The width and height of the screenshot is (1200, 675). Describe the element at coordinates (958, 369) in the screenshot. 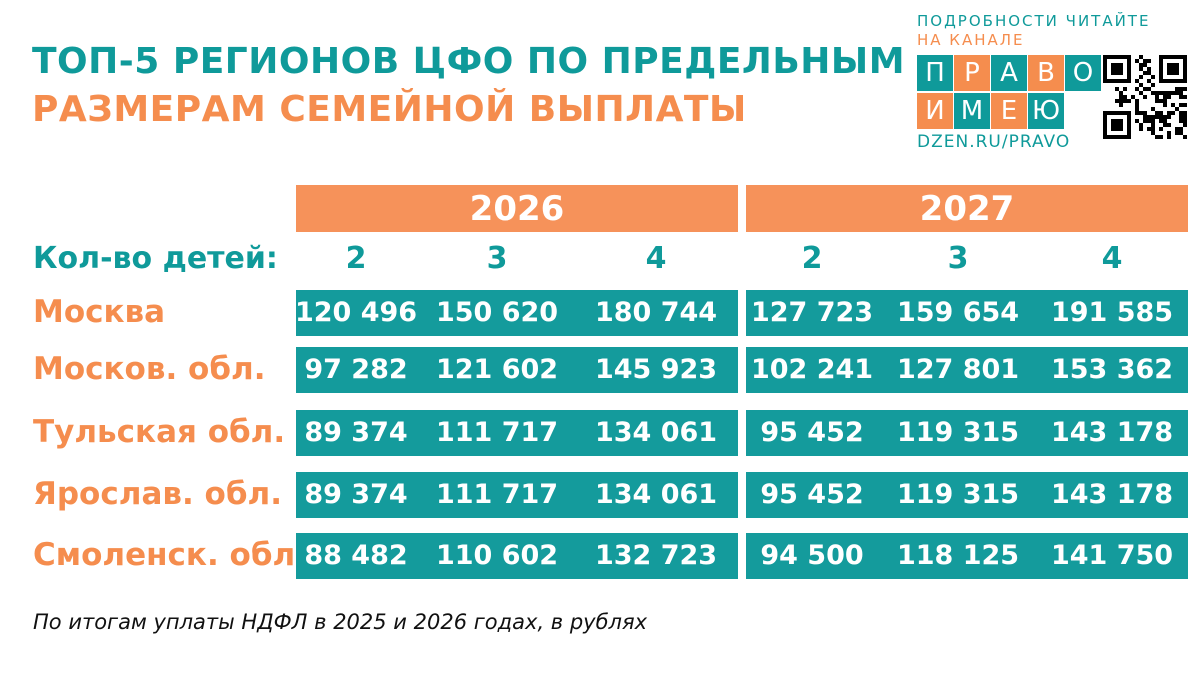

I see `table-cell: 127 801` at that location.